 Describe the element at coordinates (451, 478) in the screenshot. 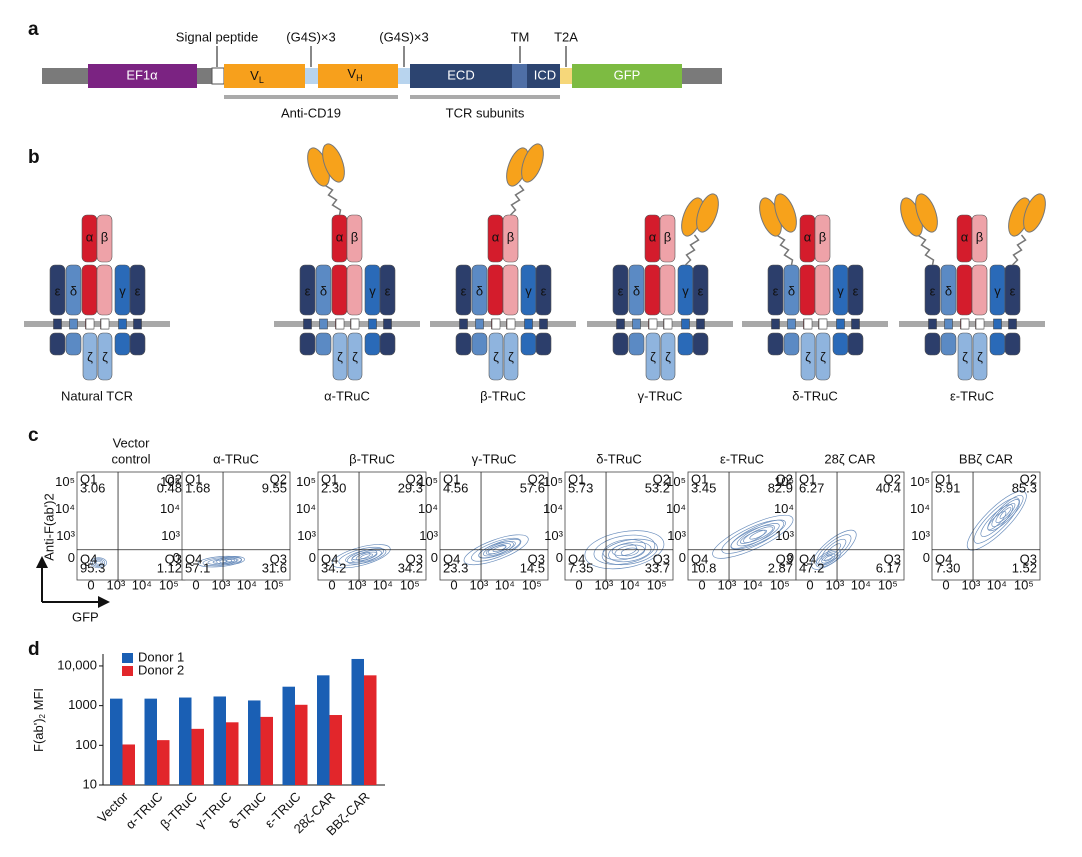

I see `quadrant-name: Q1` at that location.